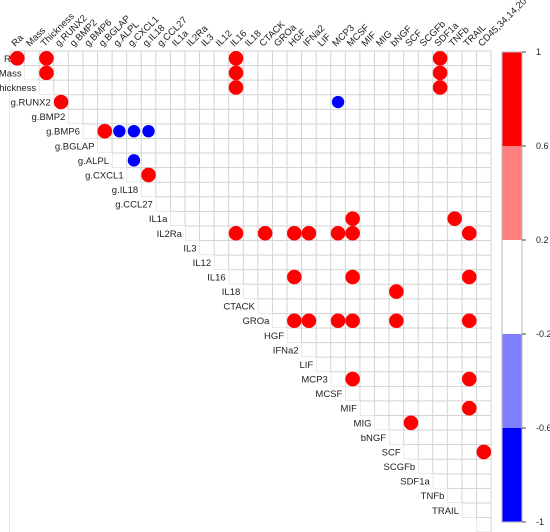 This screenshot has height=532, width=550. Describe the element at coordinates (469, 277) in the screenshot. I see `correlation-dot-il16-trail` at that location.